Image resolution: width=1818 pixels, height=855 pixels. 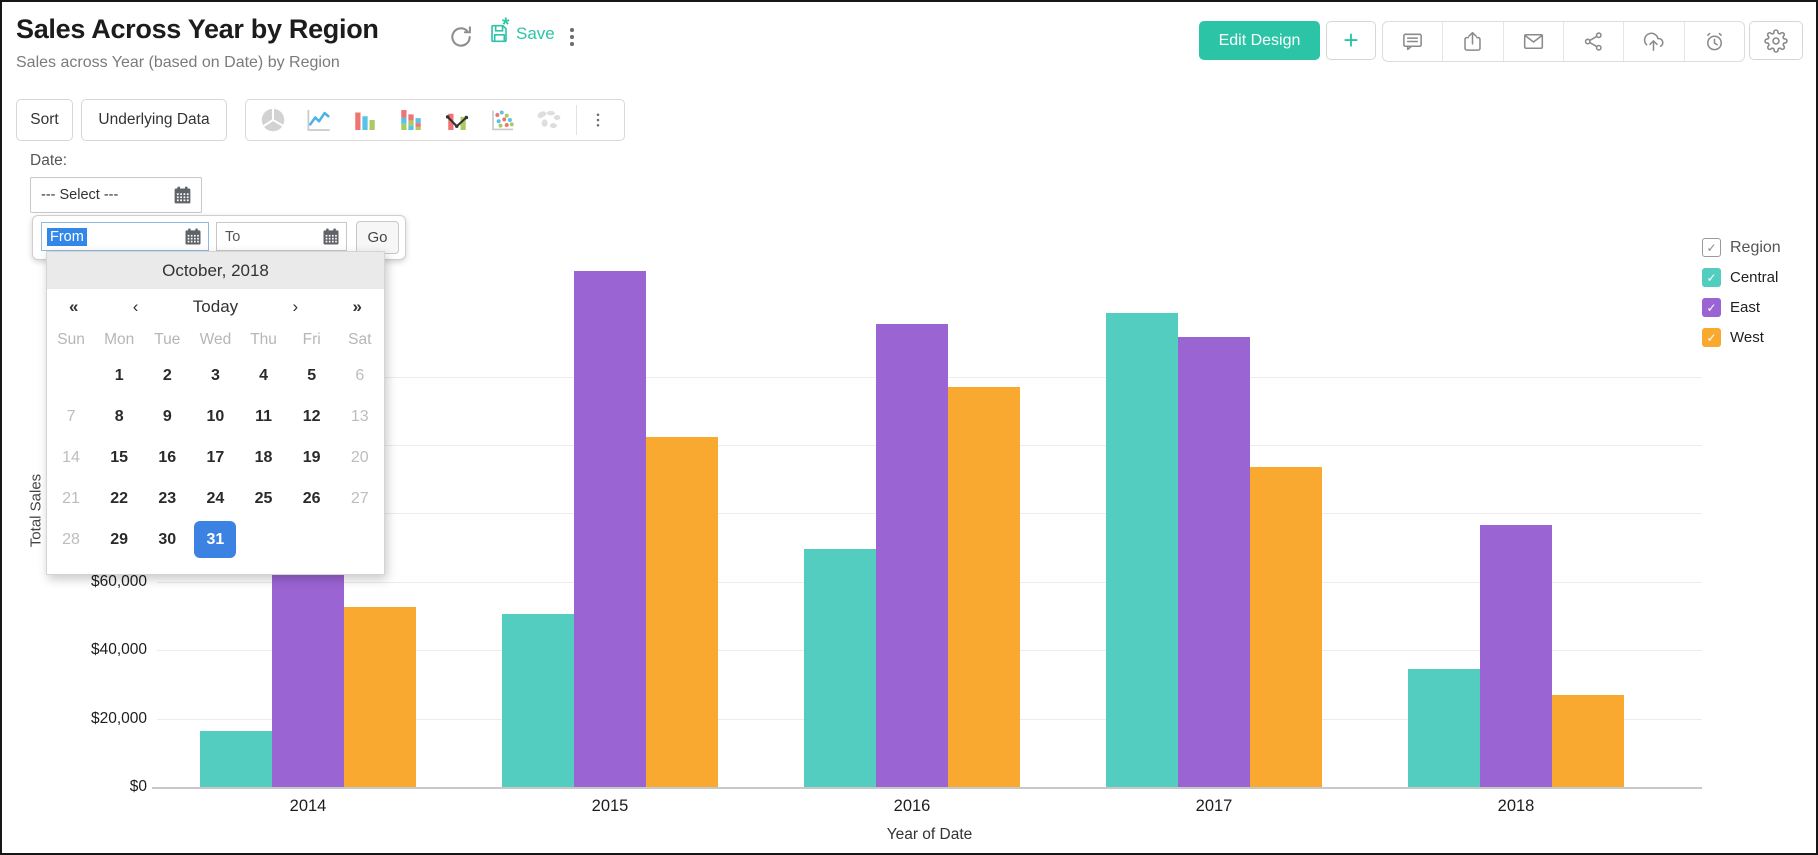 I want to click on east-checkbox: ✓, so click(x=1711, y=307).